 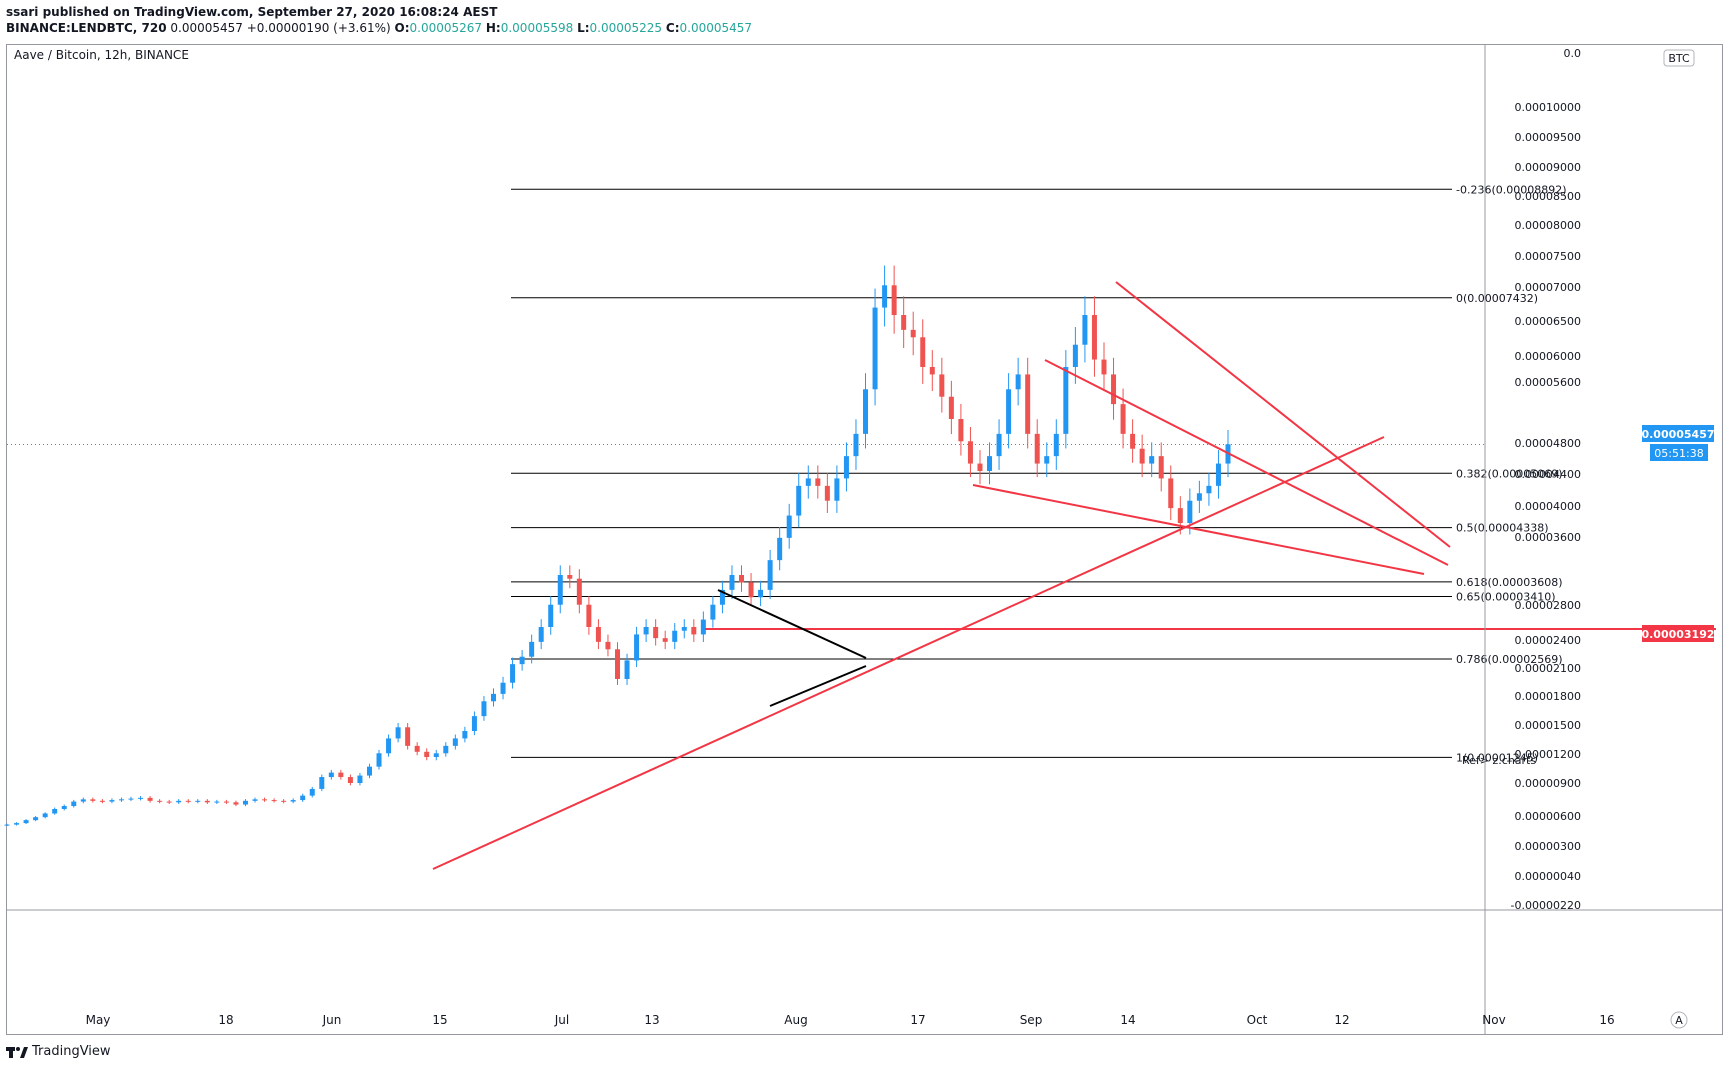 I want to click on x-tick-label: Nov, so click(x=1493, y=1020).